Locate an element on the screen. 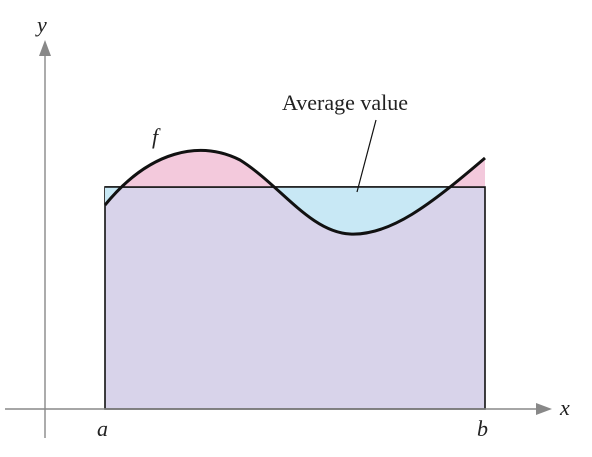 This screenshot has height=457, width=592. region-below-average is located at coordinates (295, 211).